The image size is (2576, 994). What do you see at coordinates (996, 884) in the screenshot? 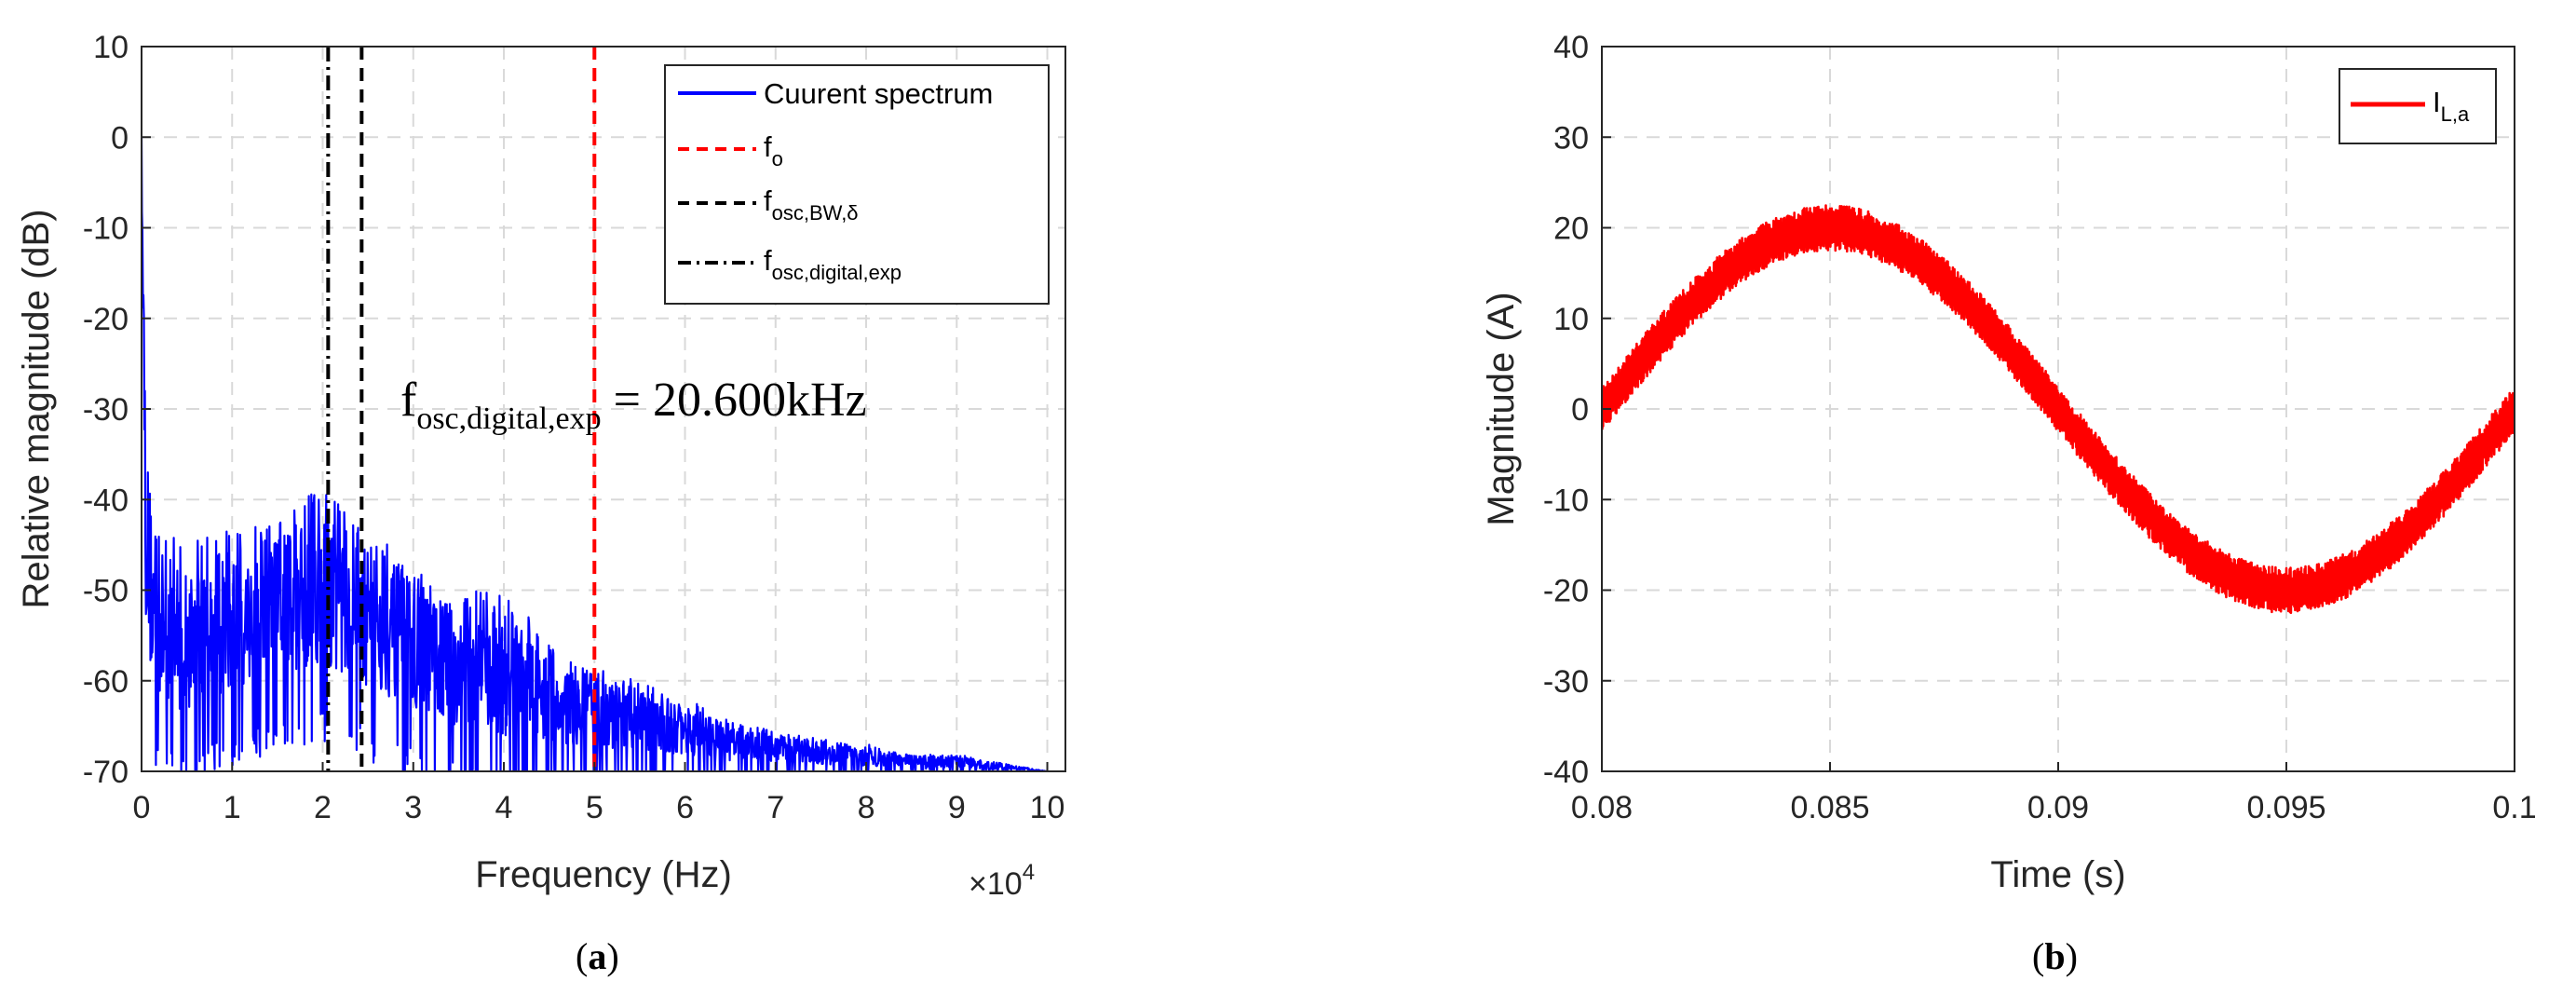
I see `chart-a-x-exponent-base: ×10` at bounding box center [996, 884].